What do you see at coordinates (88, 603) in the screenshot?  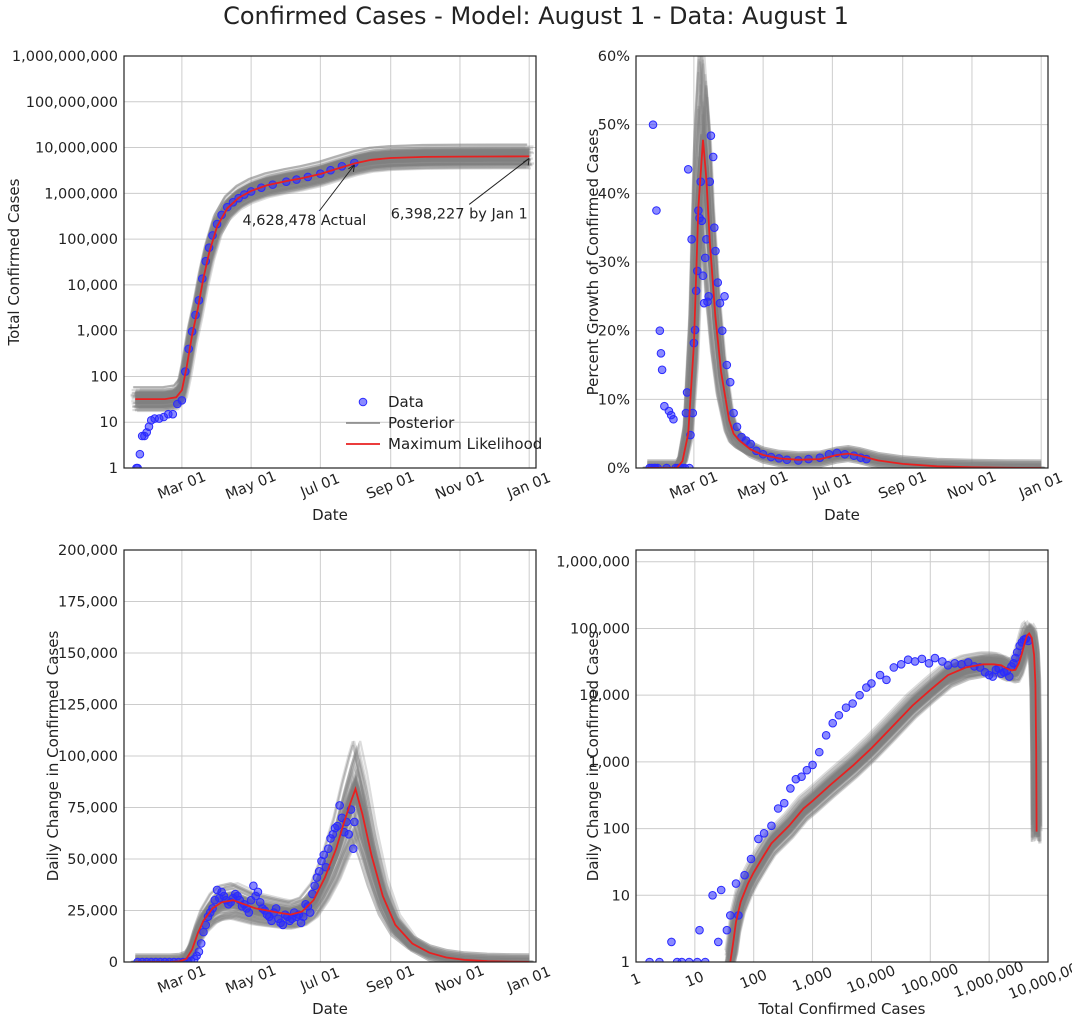 I see `y-tick-label: 175,000` at bounding box center [88, 603].